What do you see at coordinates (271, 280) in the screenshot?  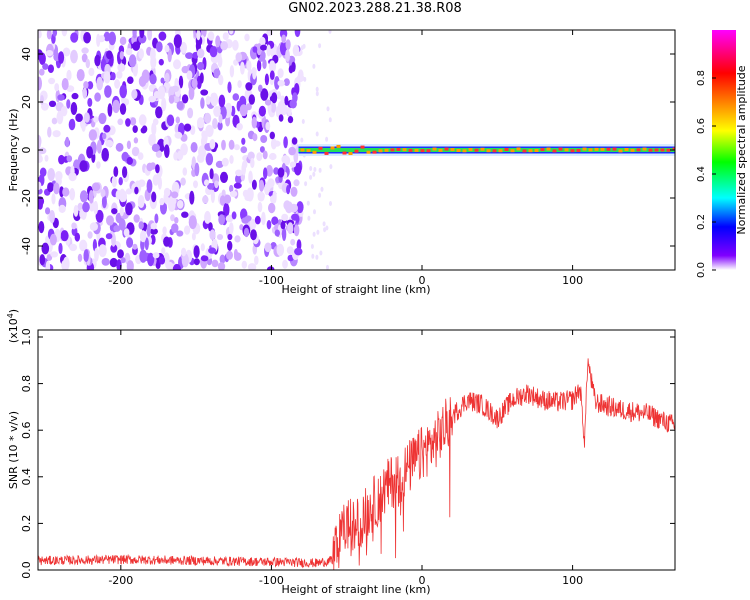 I see `heatmap-x-tick-label: -100` at bounding box center [271, 280].